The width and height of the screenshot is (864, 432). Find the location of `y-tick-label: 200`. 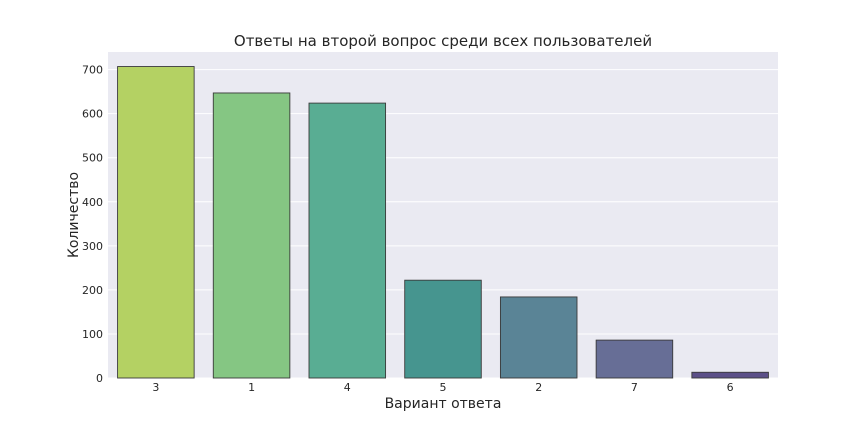

y-tick-label: 200 is located at coordinates (92, 290).